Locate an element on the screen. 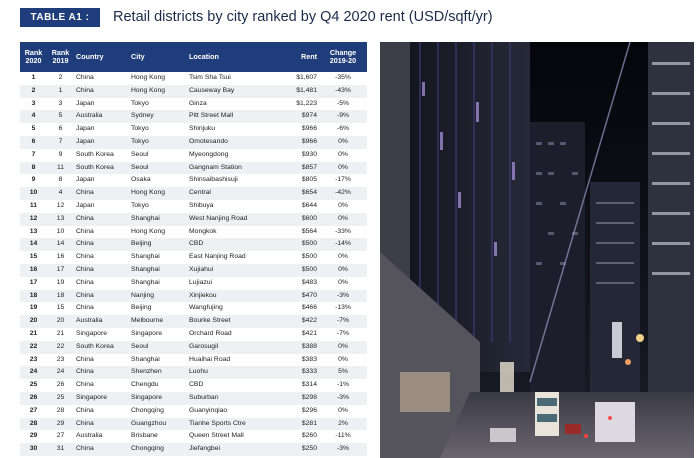 The image size is (700, 458). cell-location: Causeway Bay is located at coordinates (212, 90).